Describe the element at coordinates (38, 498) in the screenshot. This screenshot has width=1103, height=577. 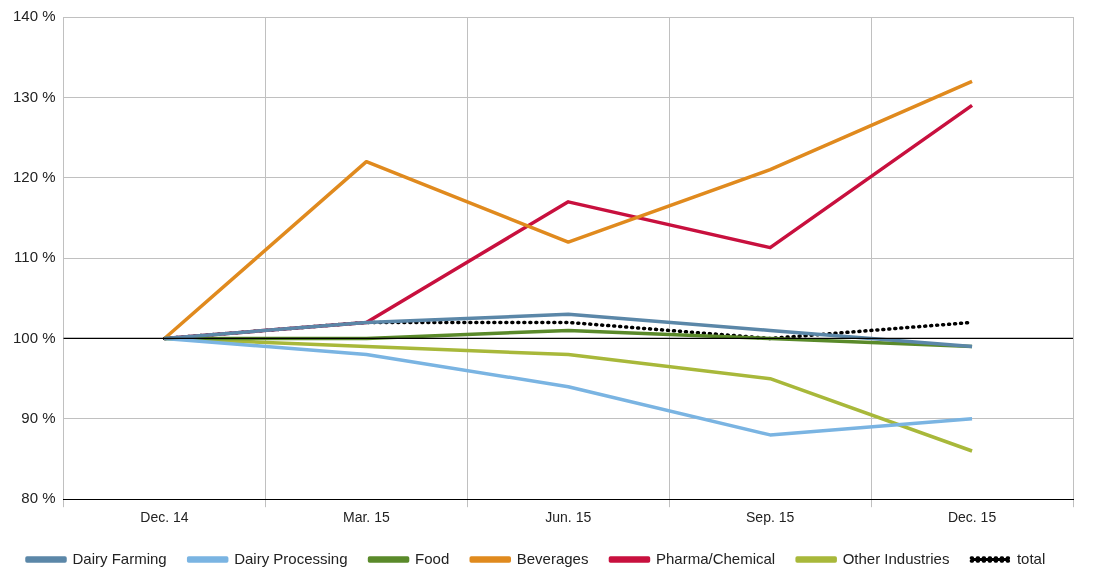
I see `y-tick-label: 80 %` at that location.